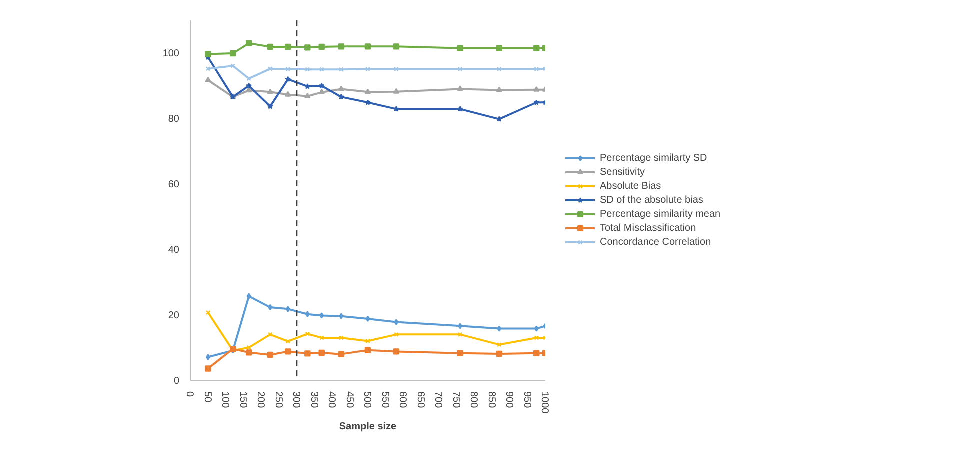 The width and height of the screenshot is (957, 456). I want to click on y-tick-label: 80, so click(174, 120).